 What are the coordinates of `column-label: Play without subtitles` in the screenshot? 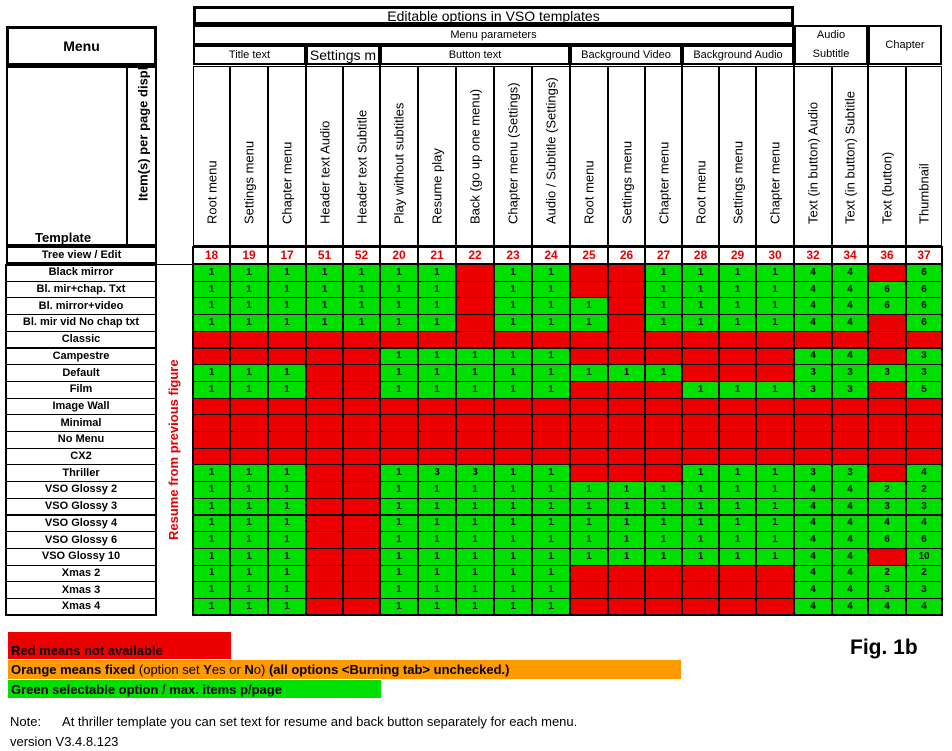 It's located at (399, 163).